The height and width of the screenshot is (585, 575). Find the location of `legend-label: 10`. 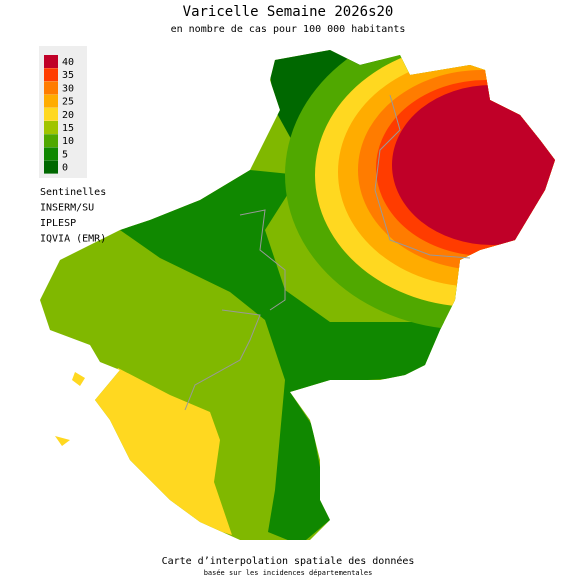

legend-label: 10 is located at coordinates (68, 141).